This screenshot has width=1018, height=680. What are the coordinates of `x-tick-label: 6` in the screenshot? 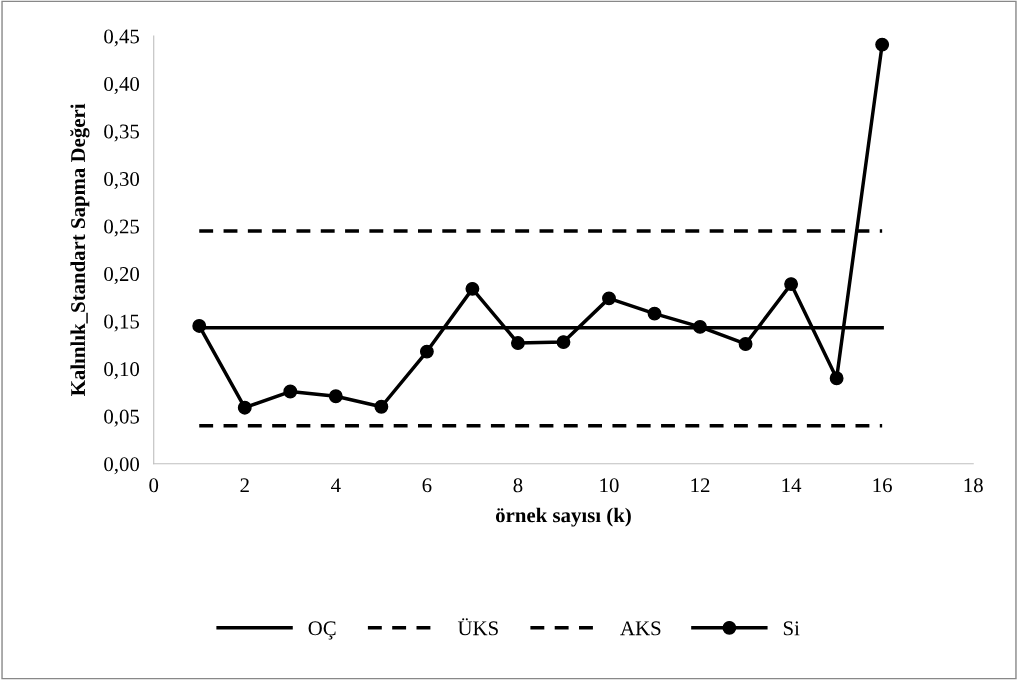 It's located at (427, 485).